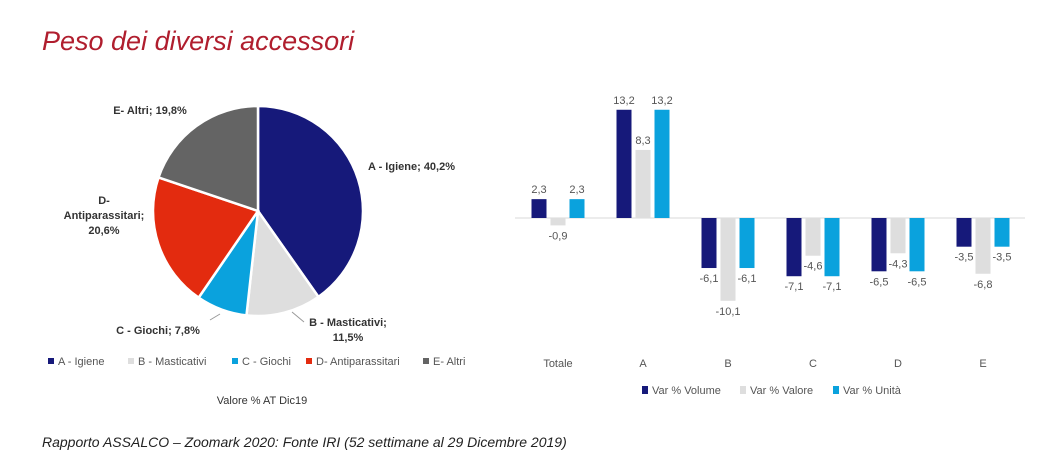 The height and width of the screenshot is (463, 1055). What do you see at coordinates (898, 264) in the screenshot?
I see `bar-data-label: -4,3` at bounding box center [898, 264].